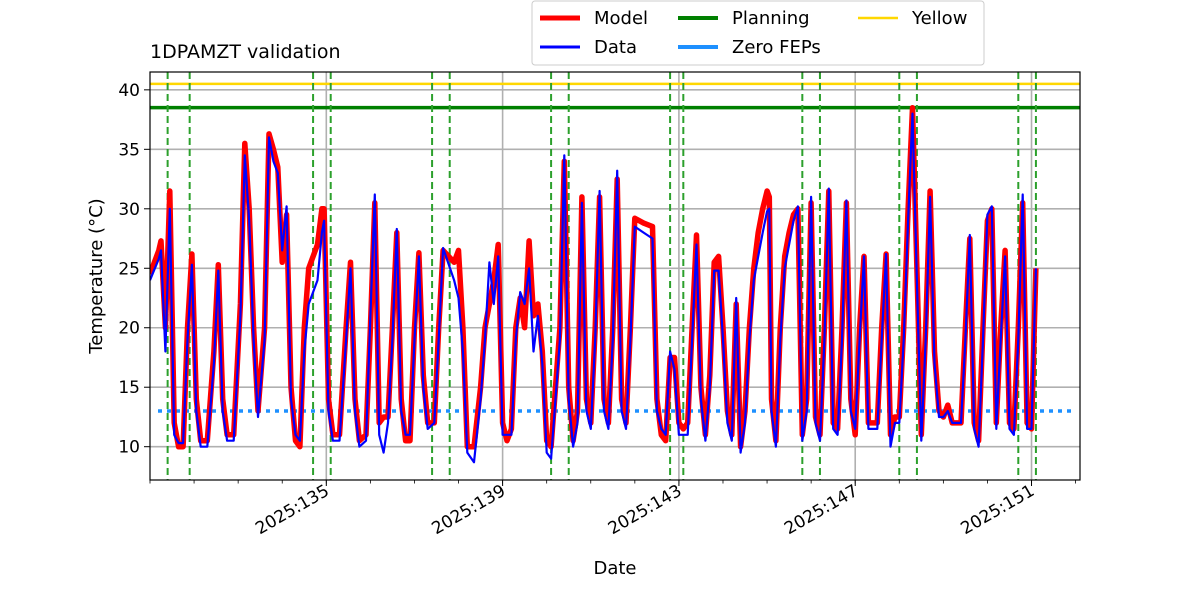 The width and height of the screenshot is (1200, 600). I want to click on legend-label: Model, so click(621, 18).